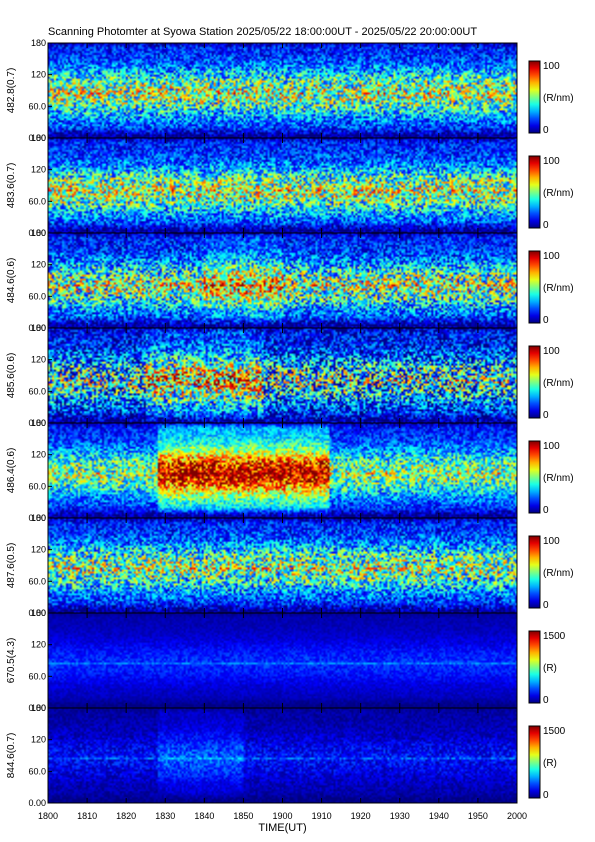  What do you see at coordinates (322, 816) in the screenshot?
I see `x-tick-label: 1910` at bounding box center [322, 816].